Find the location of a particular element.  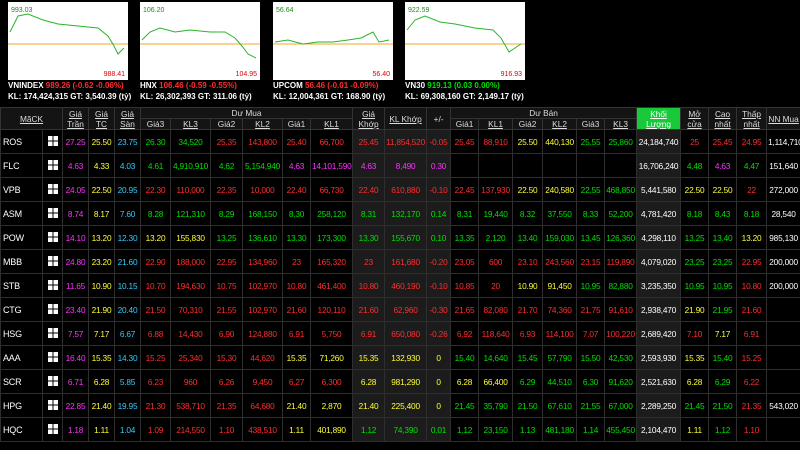

sub-header: KL2 is located at coordinates (560, 124).